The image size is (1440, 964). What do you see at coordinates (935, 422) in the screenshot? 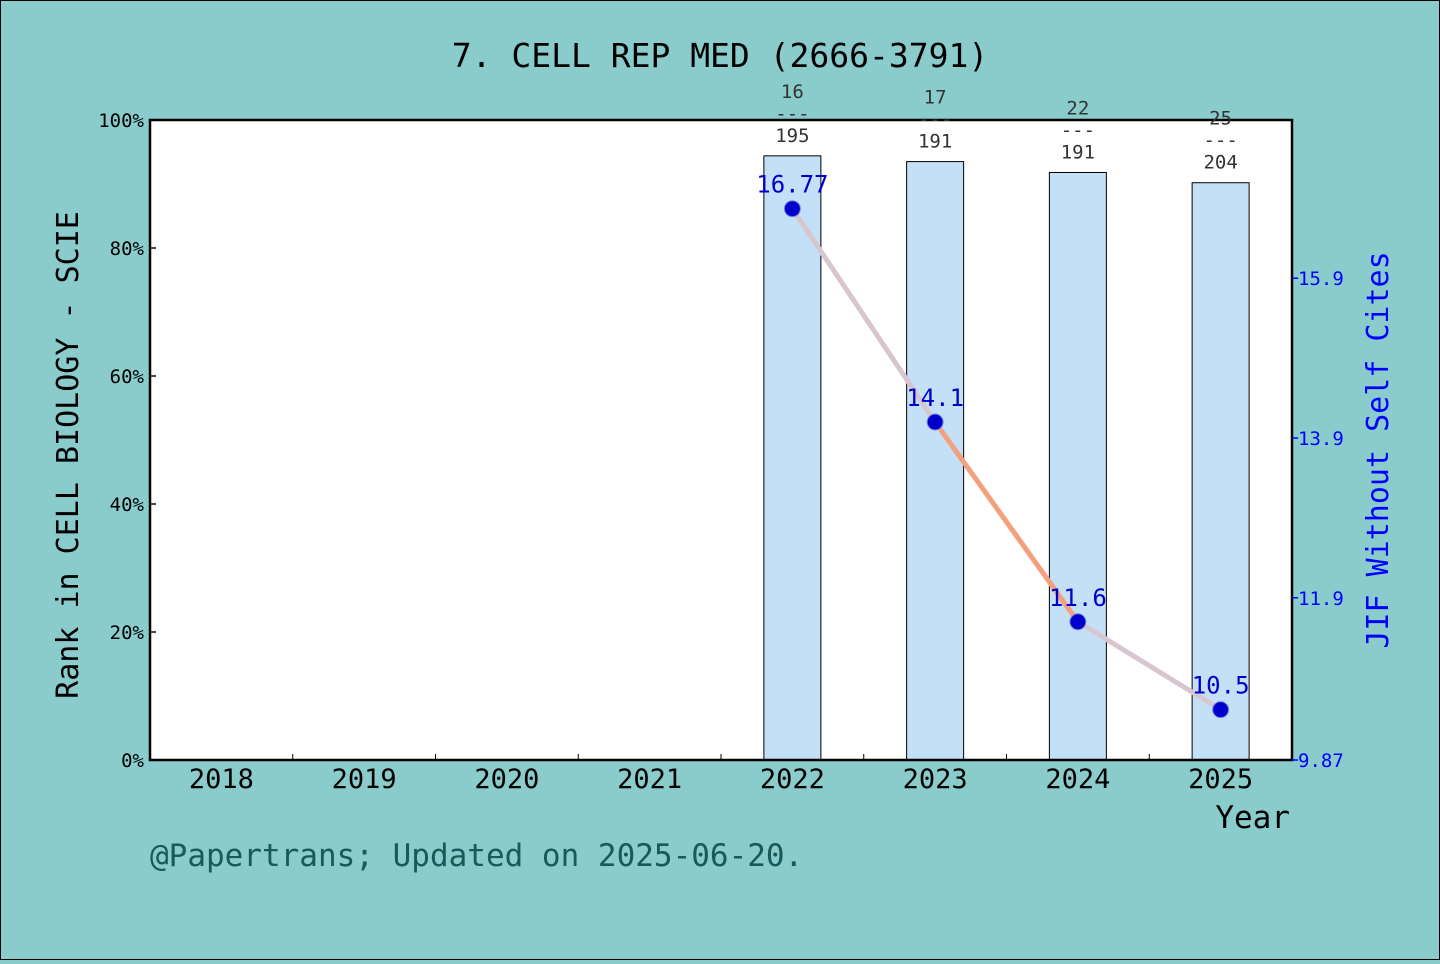
I see `jif-point-2023` at bounding box center [935, 422].